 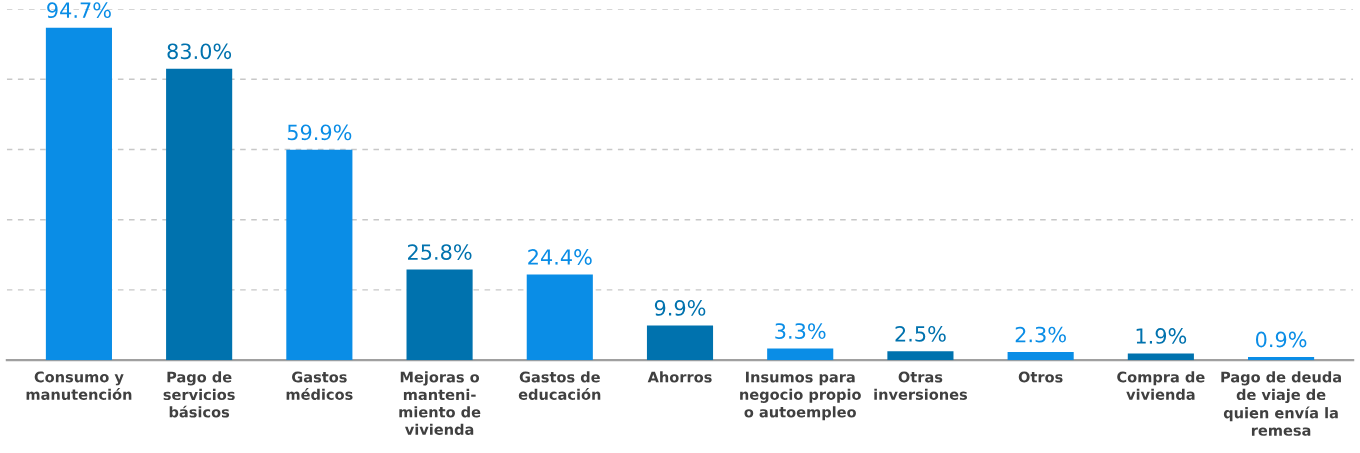 What do you see at coordinates (1281, 339) in the screenshot?
I see `data-label: 0.9%` at bounding box center [1281, 339].